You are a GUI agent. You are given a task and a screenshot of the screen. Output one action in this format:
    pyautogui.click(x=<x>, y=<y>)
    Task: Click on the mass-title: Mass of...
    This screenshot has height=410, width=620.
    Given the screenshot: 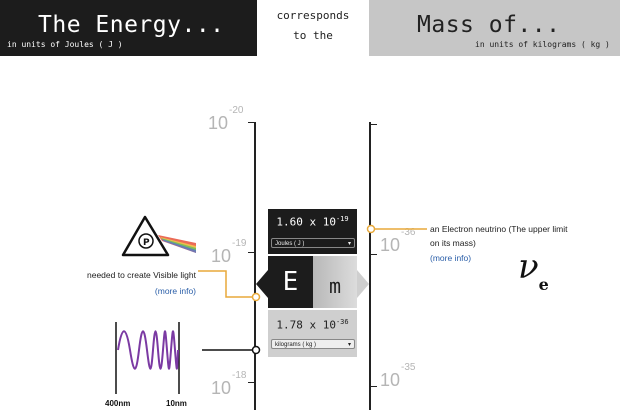 What is the action you would take?
    pyautogui.click(x=489, y=25)
    